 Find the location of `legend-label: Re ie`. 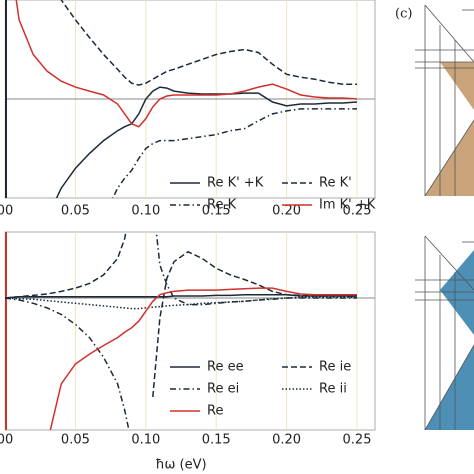

legend-label: Re ie is located at coordinates (335, 367).